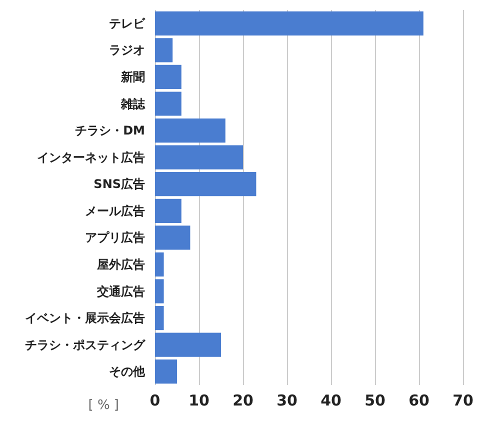 The height and width of the screenshot is (425, 480). I want to click on y-tick-label: 交通広告, so click(120, 291).